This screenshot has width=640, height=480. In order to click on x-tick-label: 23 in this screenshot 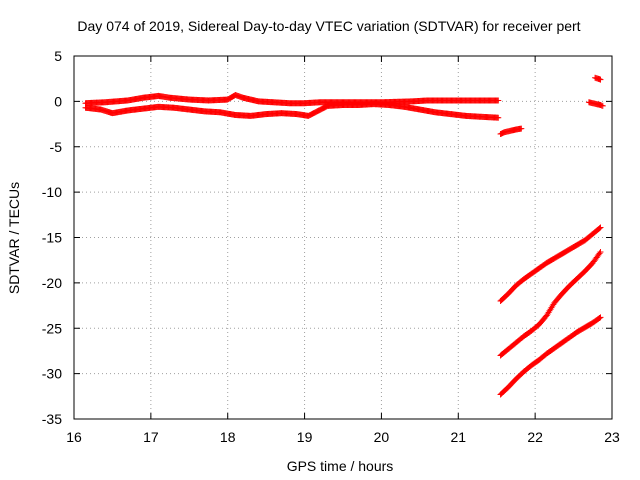, I will do `click(612, 437)`.